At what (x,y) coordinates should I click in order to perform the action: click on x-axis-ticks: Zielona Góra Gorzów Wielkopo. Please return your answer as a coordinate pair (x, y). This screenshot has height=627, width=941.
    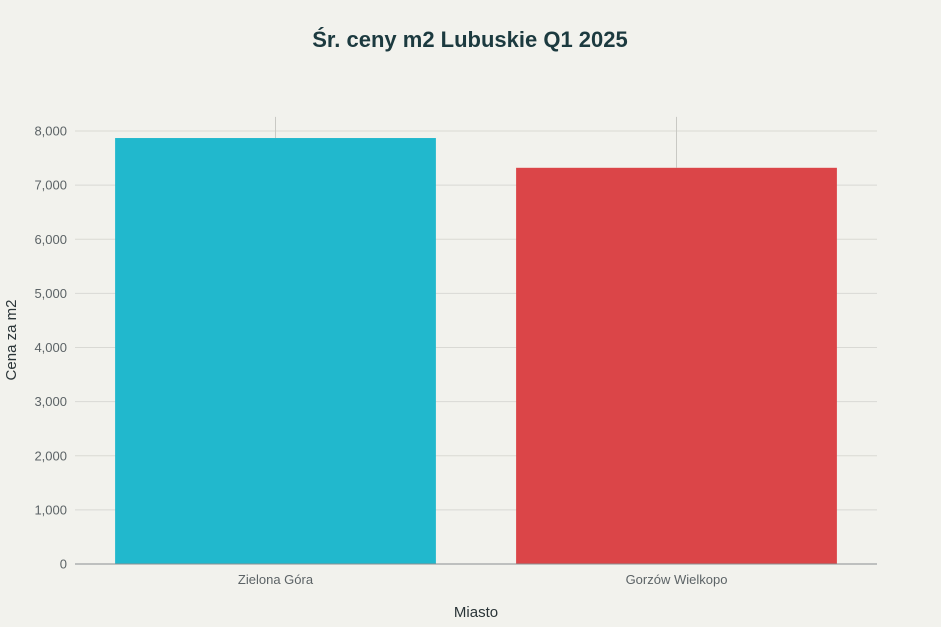
    Looking at the image, I should click on (483, 579).